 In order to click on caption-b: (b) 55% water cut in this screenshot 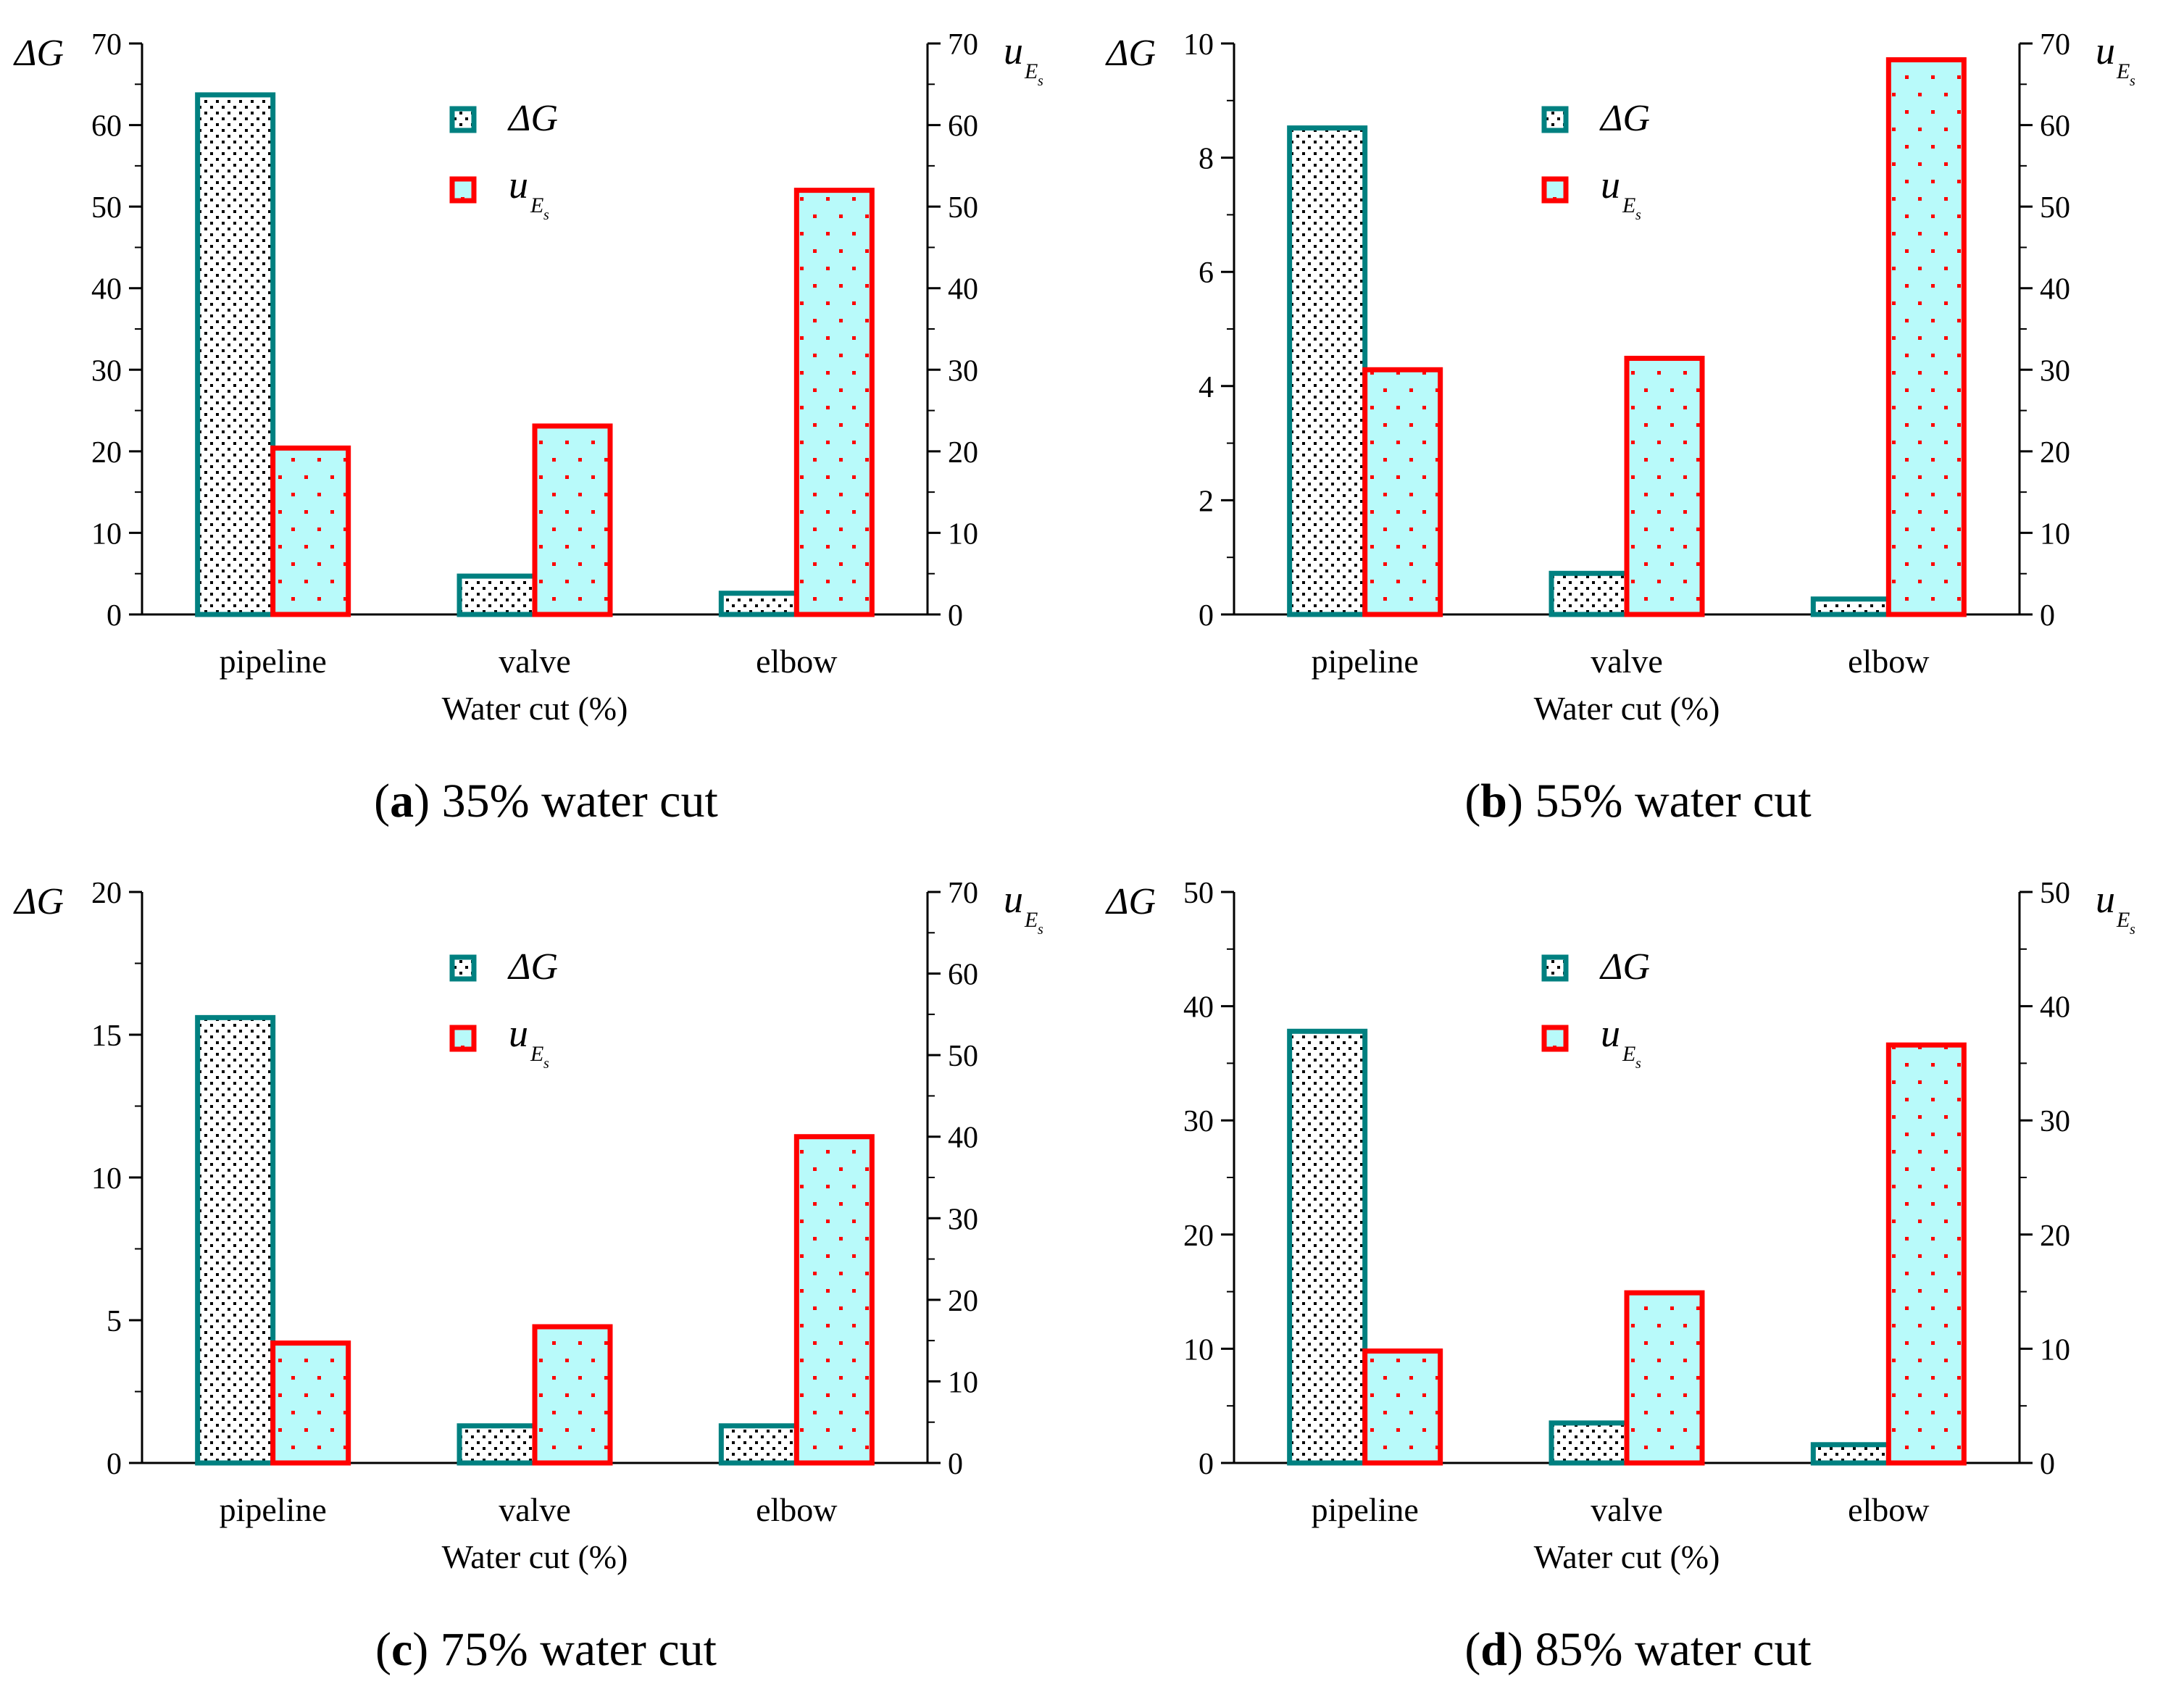, I will do `click(1638, 801)`.